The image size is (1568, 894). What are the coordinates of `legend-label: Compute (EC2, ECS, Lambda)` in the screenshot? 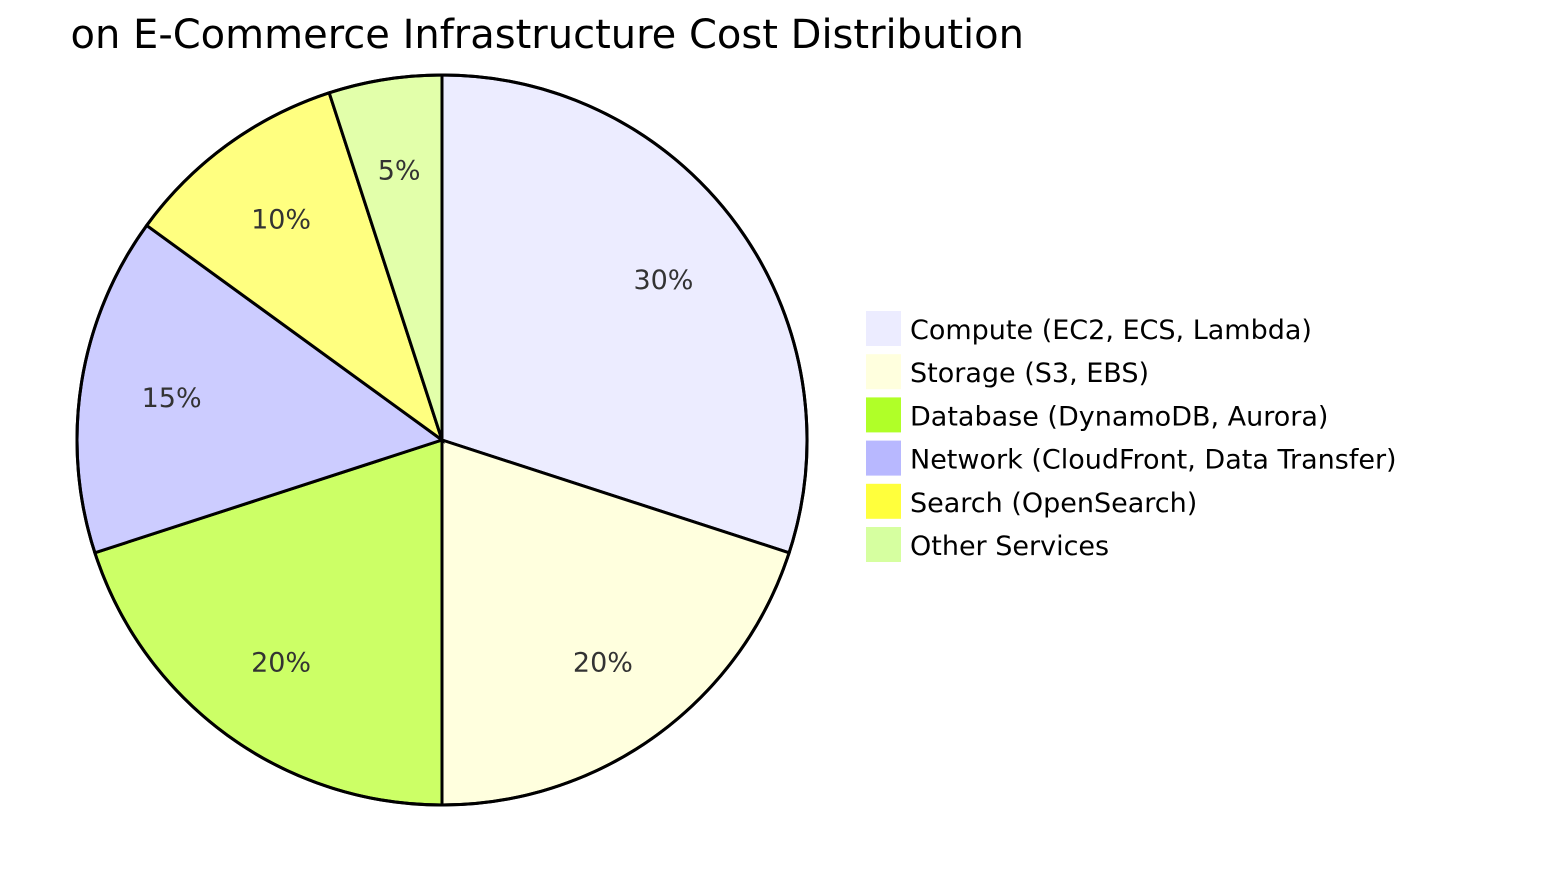 It's located at (1111, 330).